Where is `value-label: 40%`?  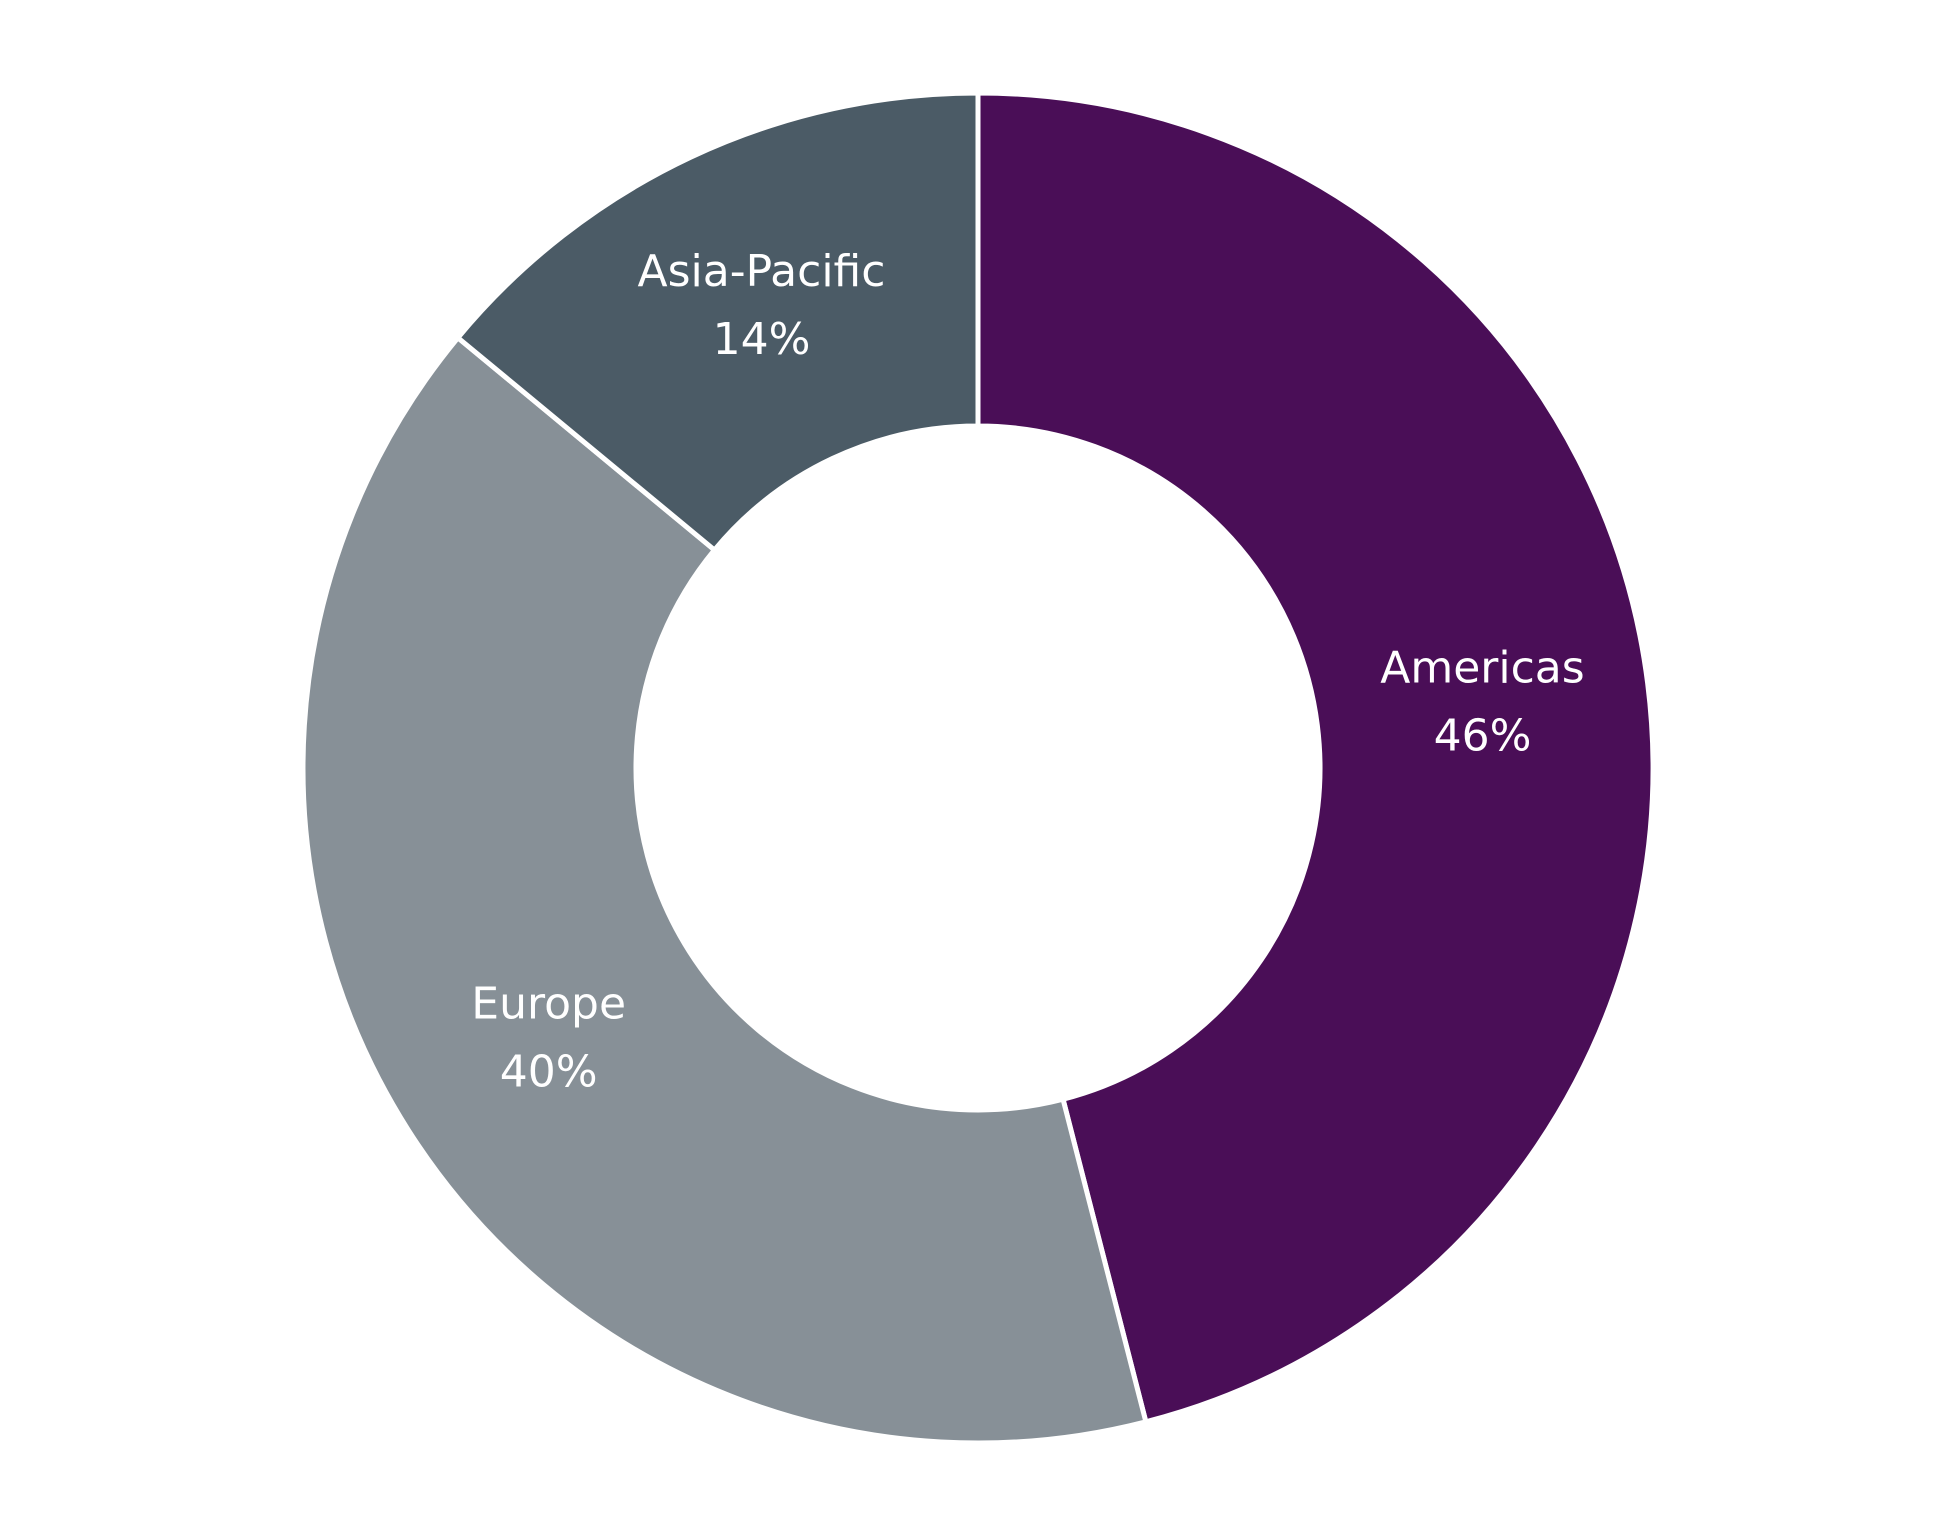
value-label: 40% is located at coordinates (549, 1071).